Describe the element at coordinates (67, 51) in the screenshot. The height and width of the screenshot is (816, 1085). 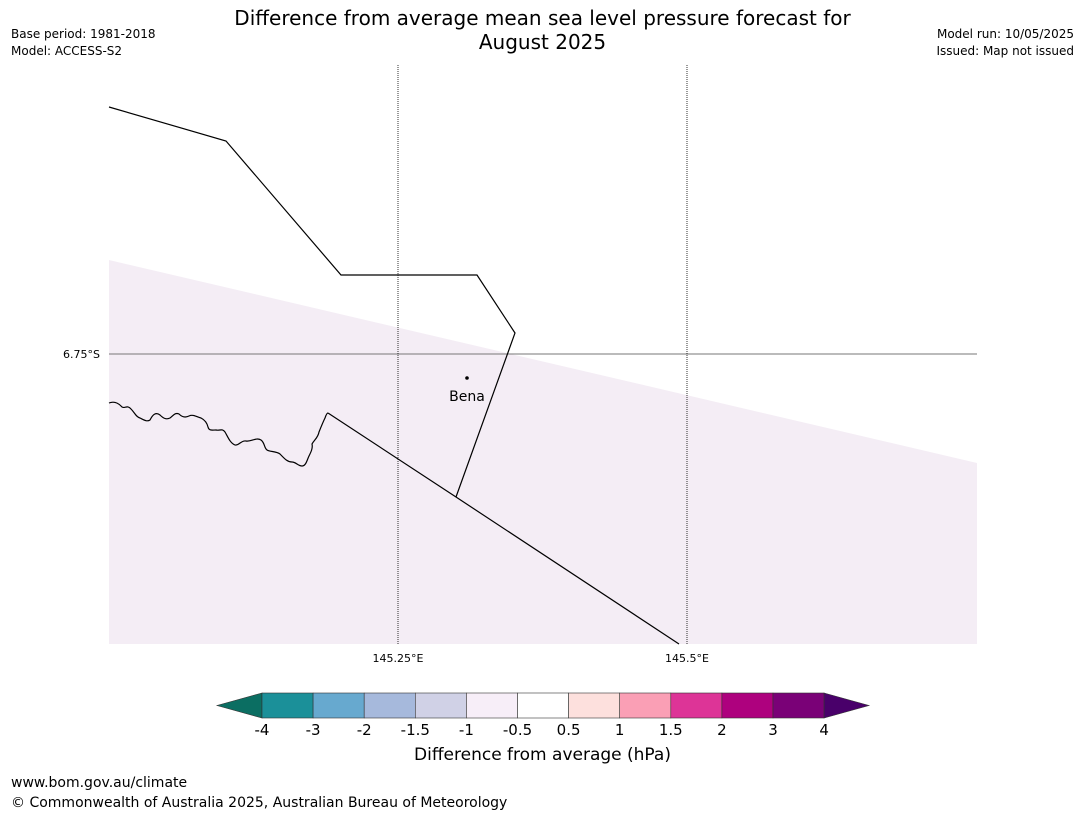
I see `model-name: Model: ACCESS-S2` at that location.